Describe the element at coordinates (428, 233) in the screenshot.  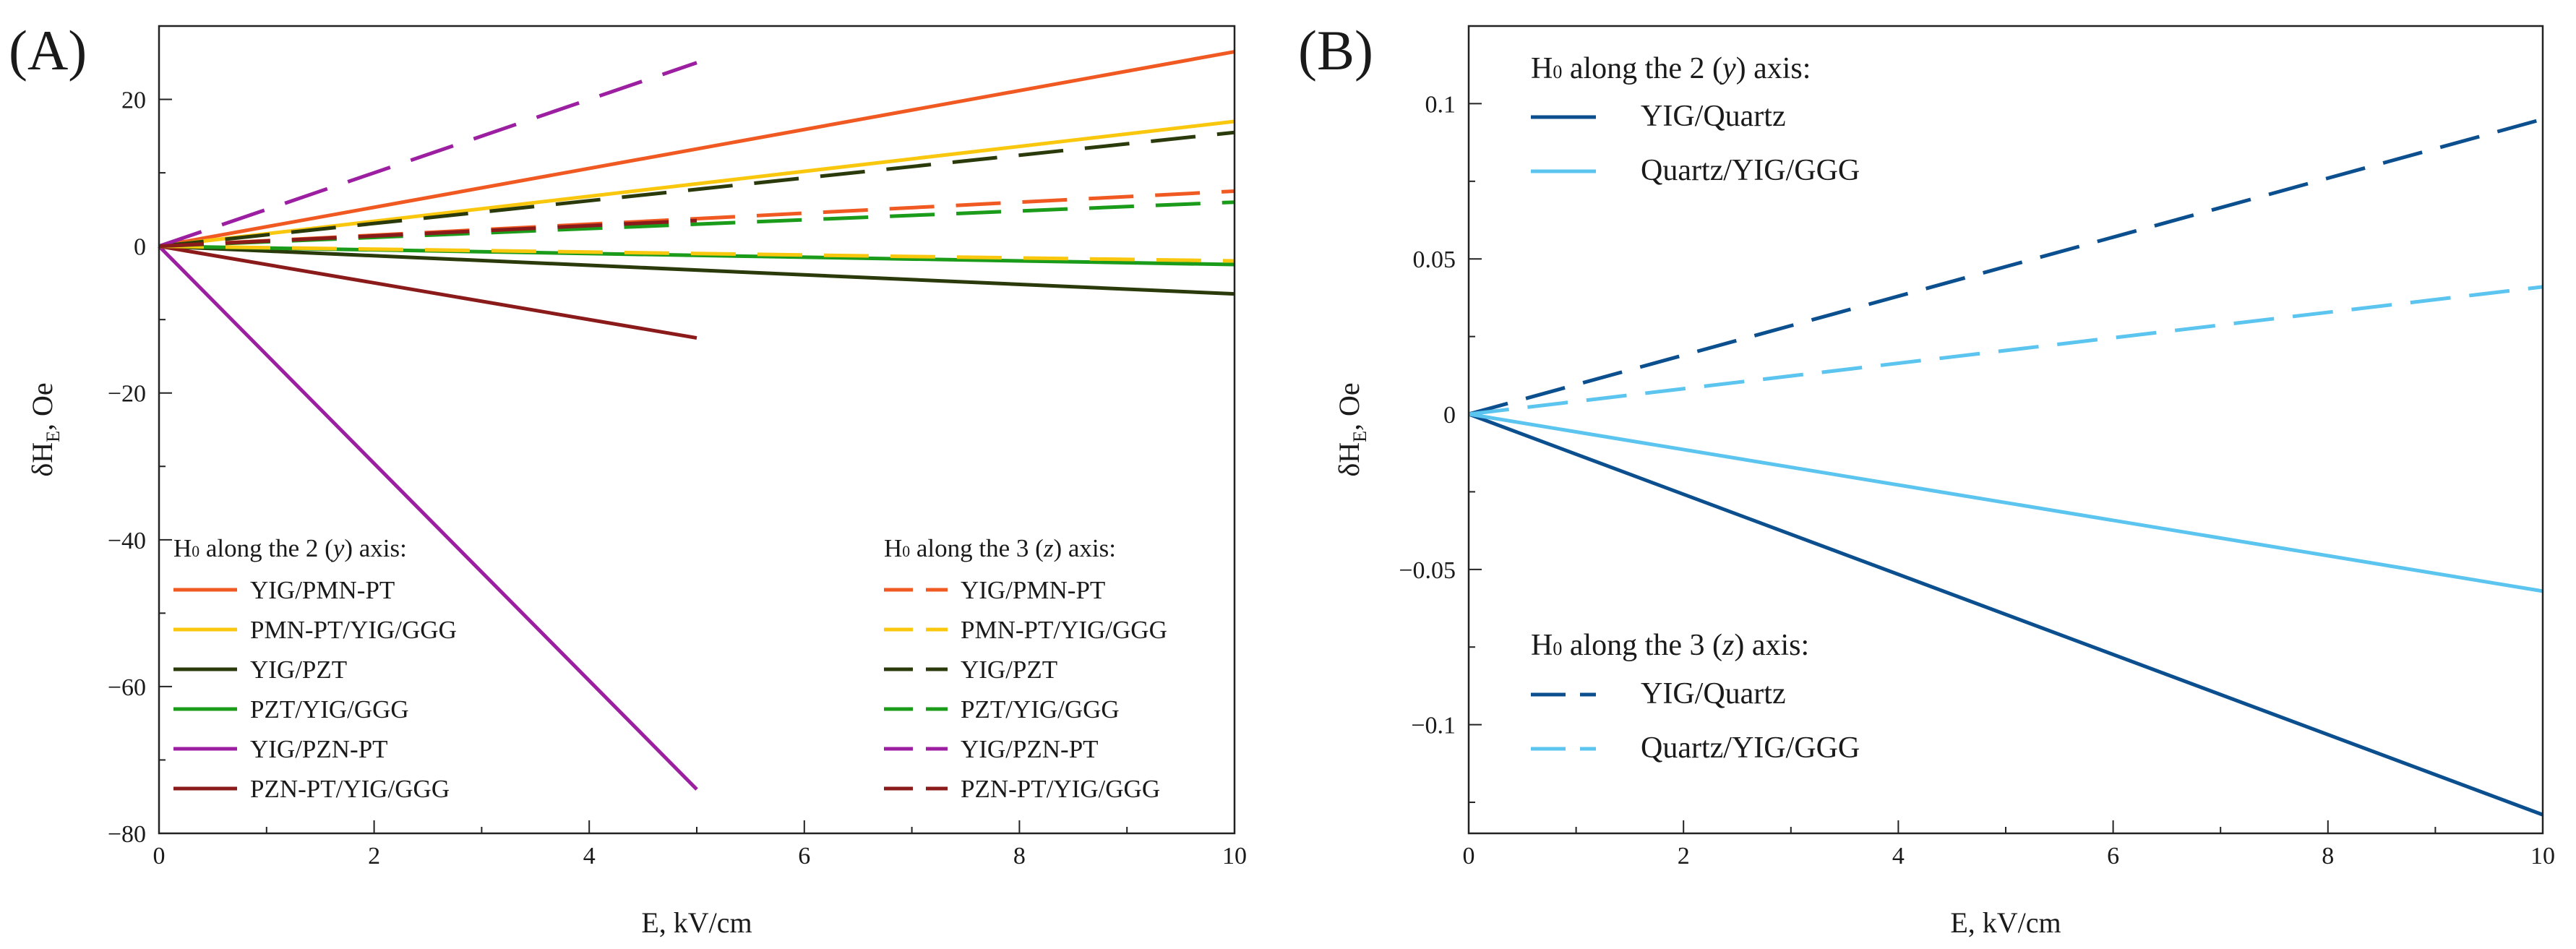
I see `series-line-dashed-pzn-pt-yig-ggg` at that location.